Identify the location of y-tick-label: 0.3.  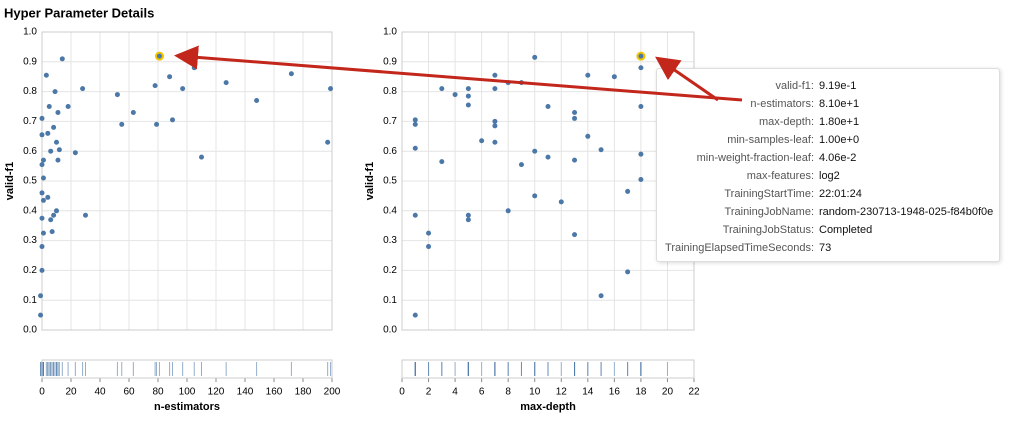
(390, 240).